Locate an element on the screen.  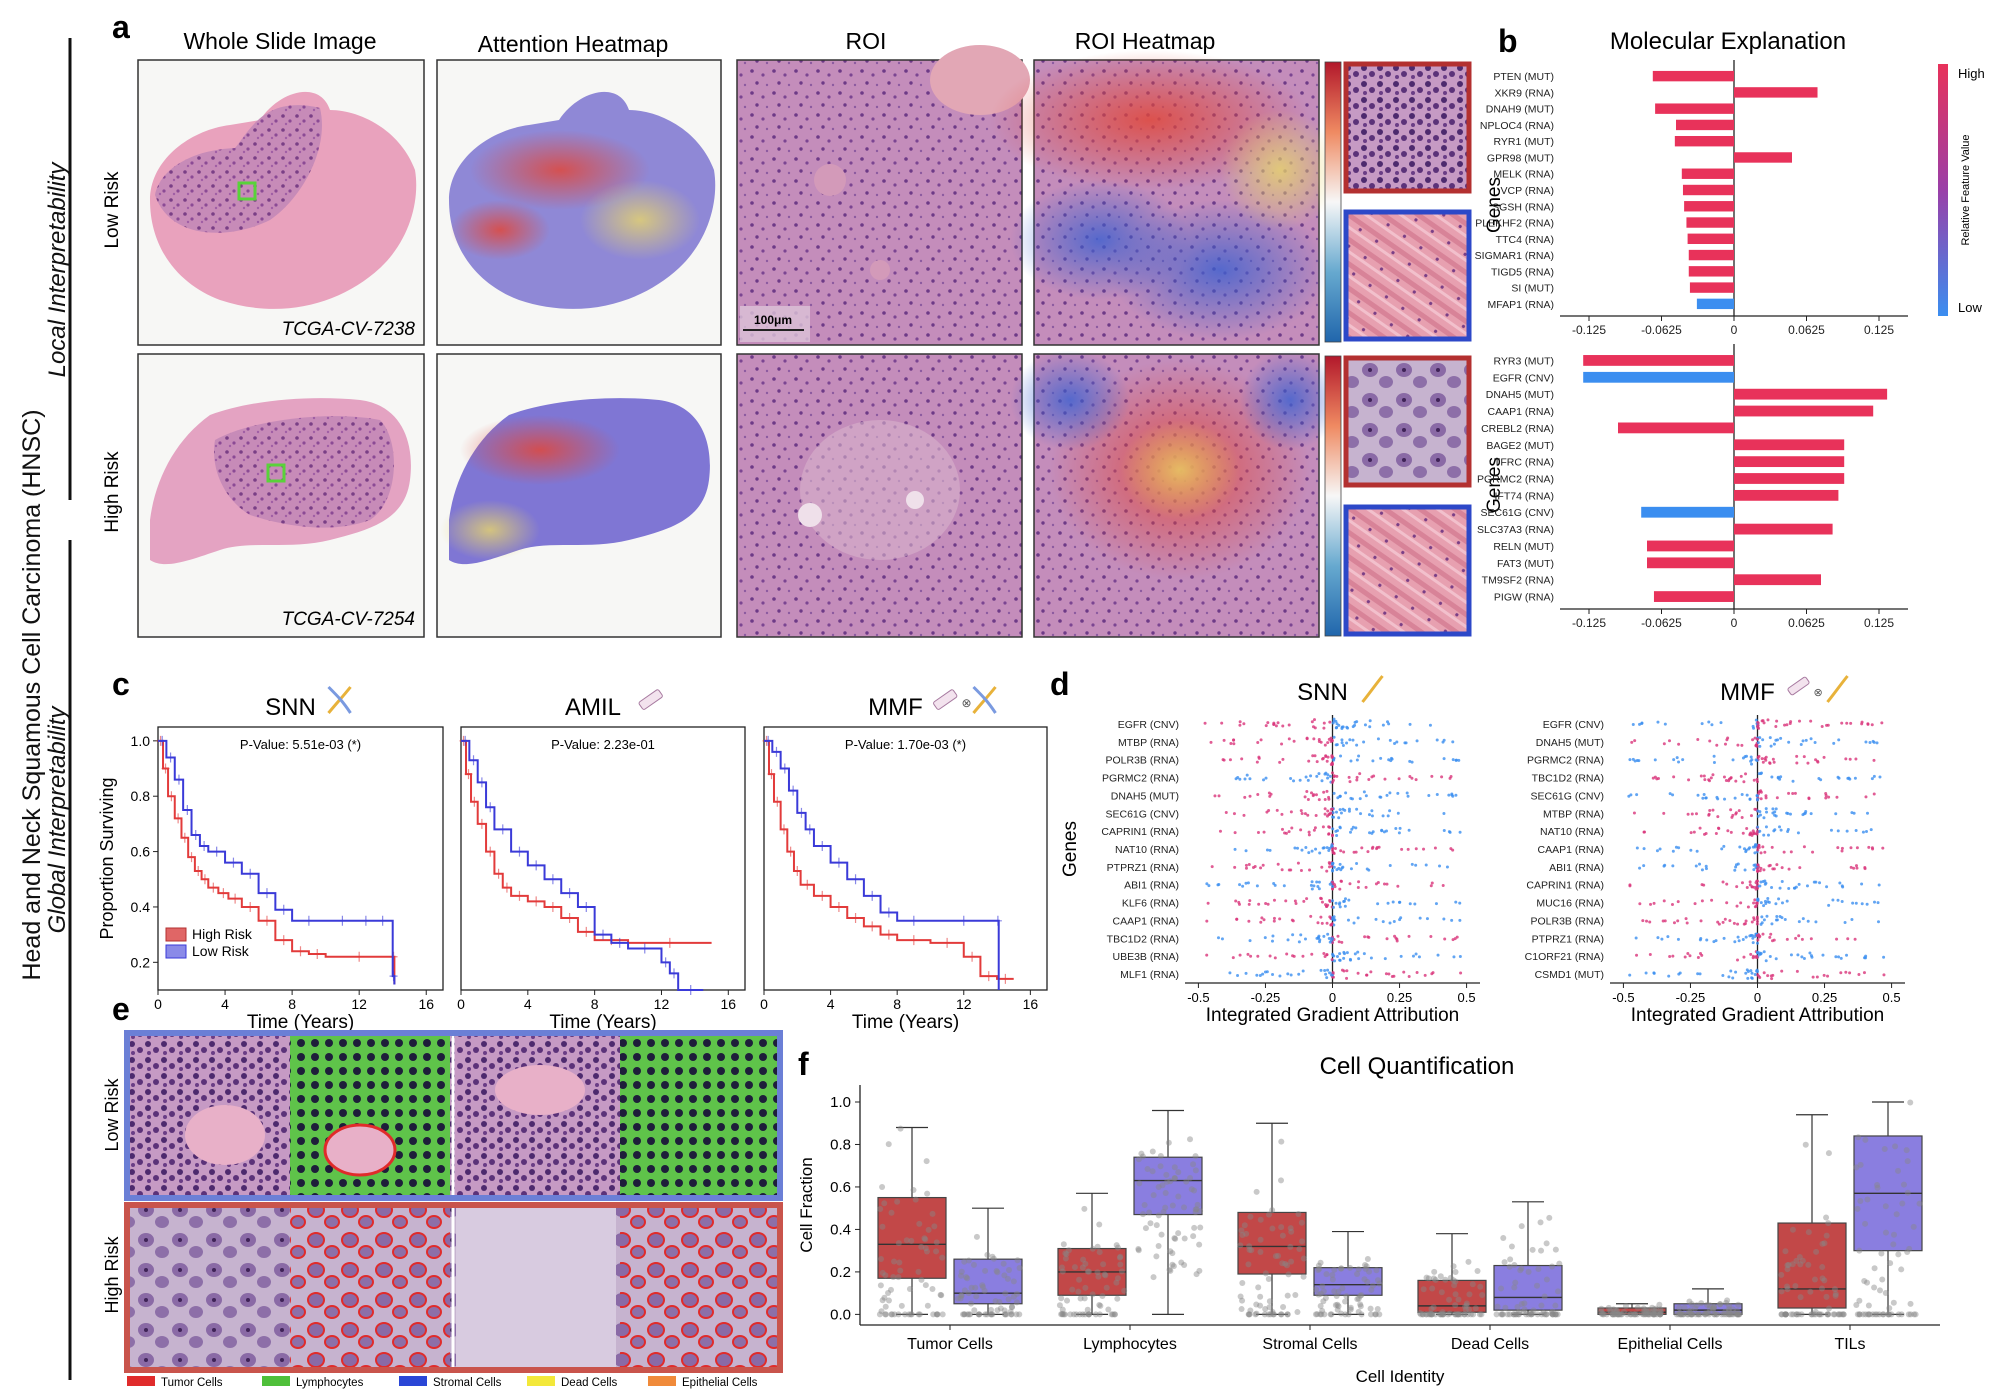
plot-frame is located at coordinates (905, 858).